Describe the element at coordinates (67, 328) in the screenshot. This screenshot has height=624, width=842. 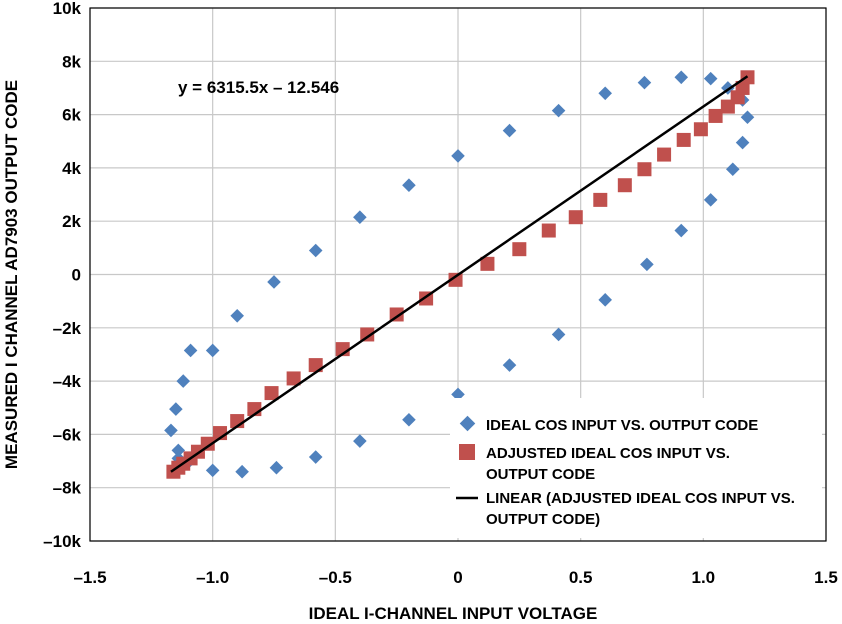
I see `y-tick-label: –2k` at that location.